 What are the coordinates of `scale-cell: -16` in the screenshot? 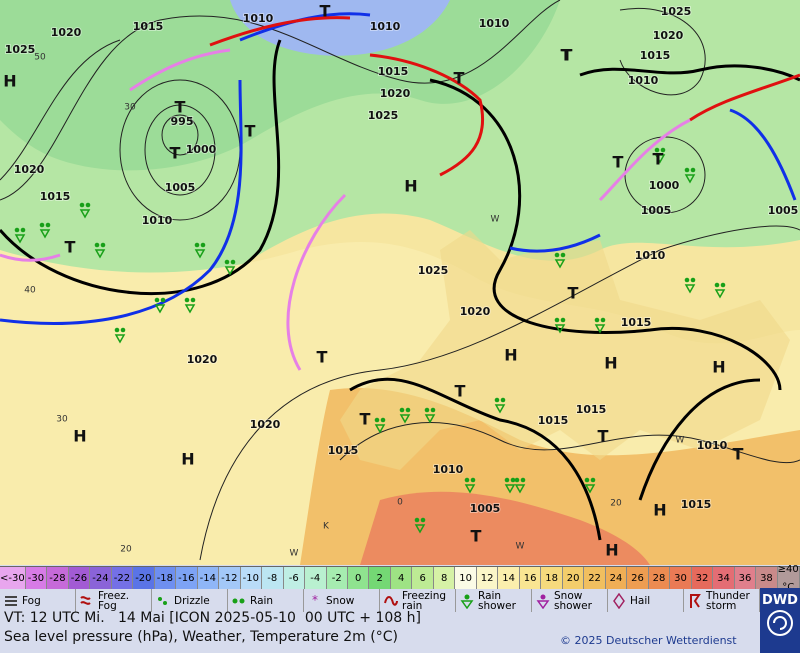 It's located at (187, 578).